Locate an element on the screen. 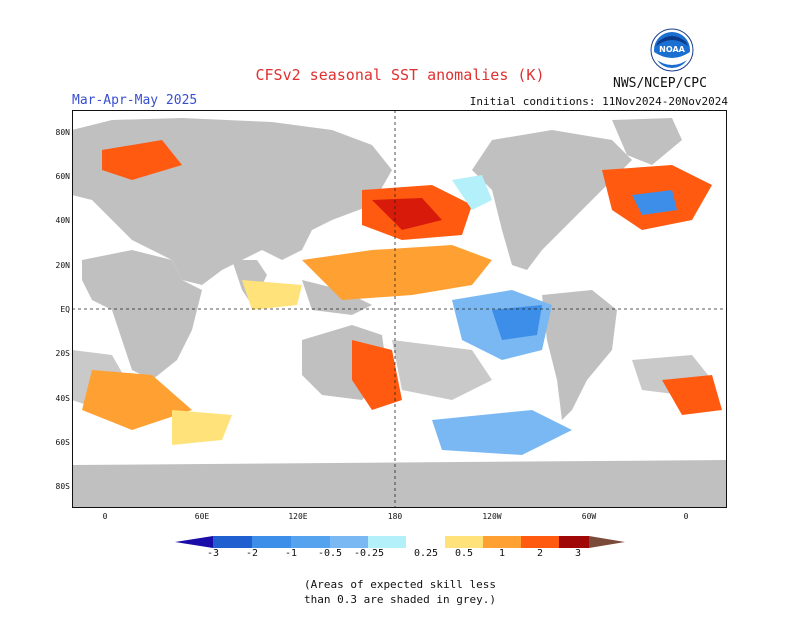  colorbar-label: 3 is located at coordinates (578, 553).